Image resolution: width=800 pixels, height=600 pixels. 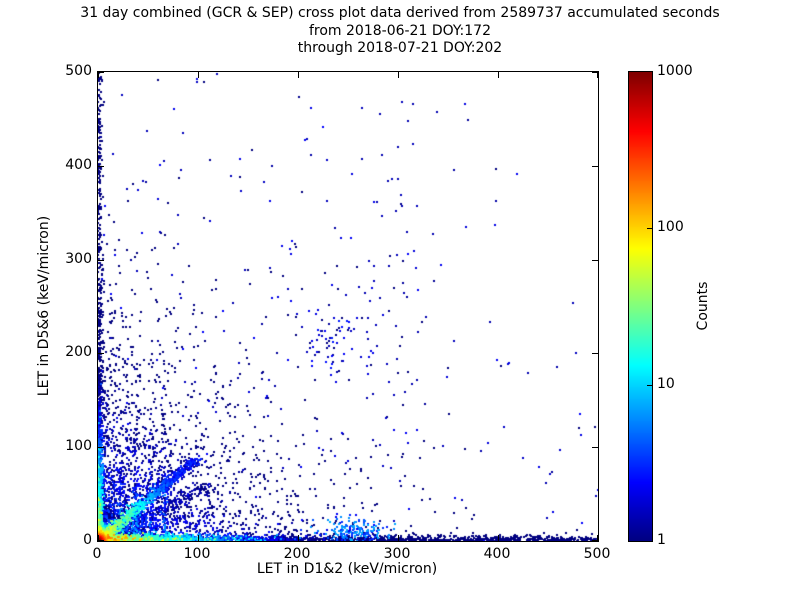 I want to click on colorbar-tick-label: 10, so click(x=666, y=383).